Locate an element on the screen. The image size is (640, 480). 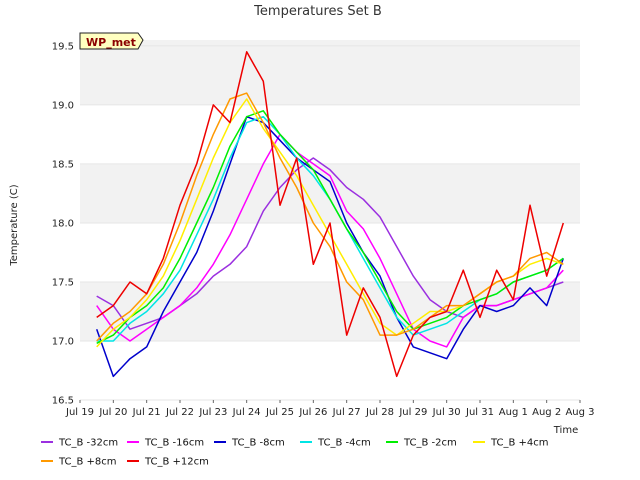
y-axis-ticks: 16.5 17.0 17.5 18.0 18.5 19.0 19.5 is located at coordinates (63, 223).